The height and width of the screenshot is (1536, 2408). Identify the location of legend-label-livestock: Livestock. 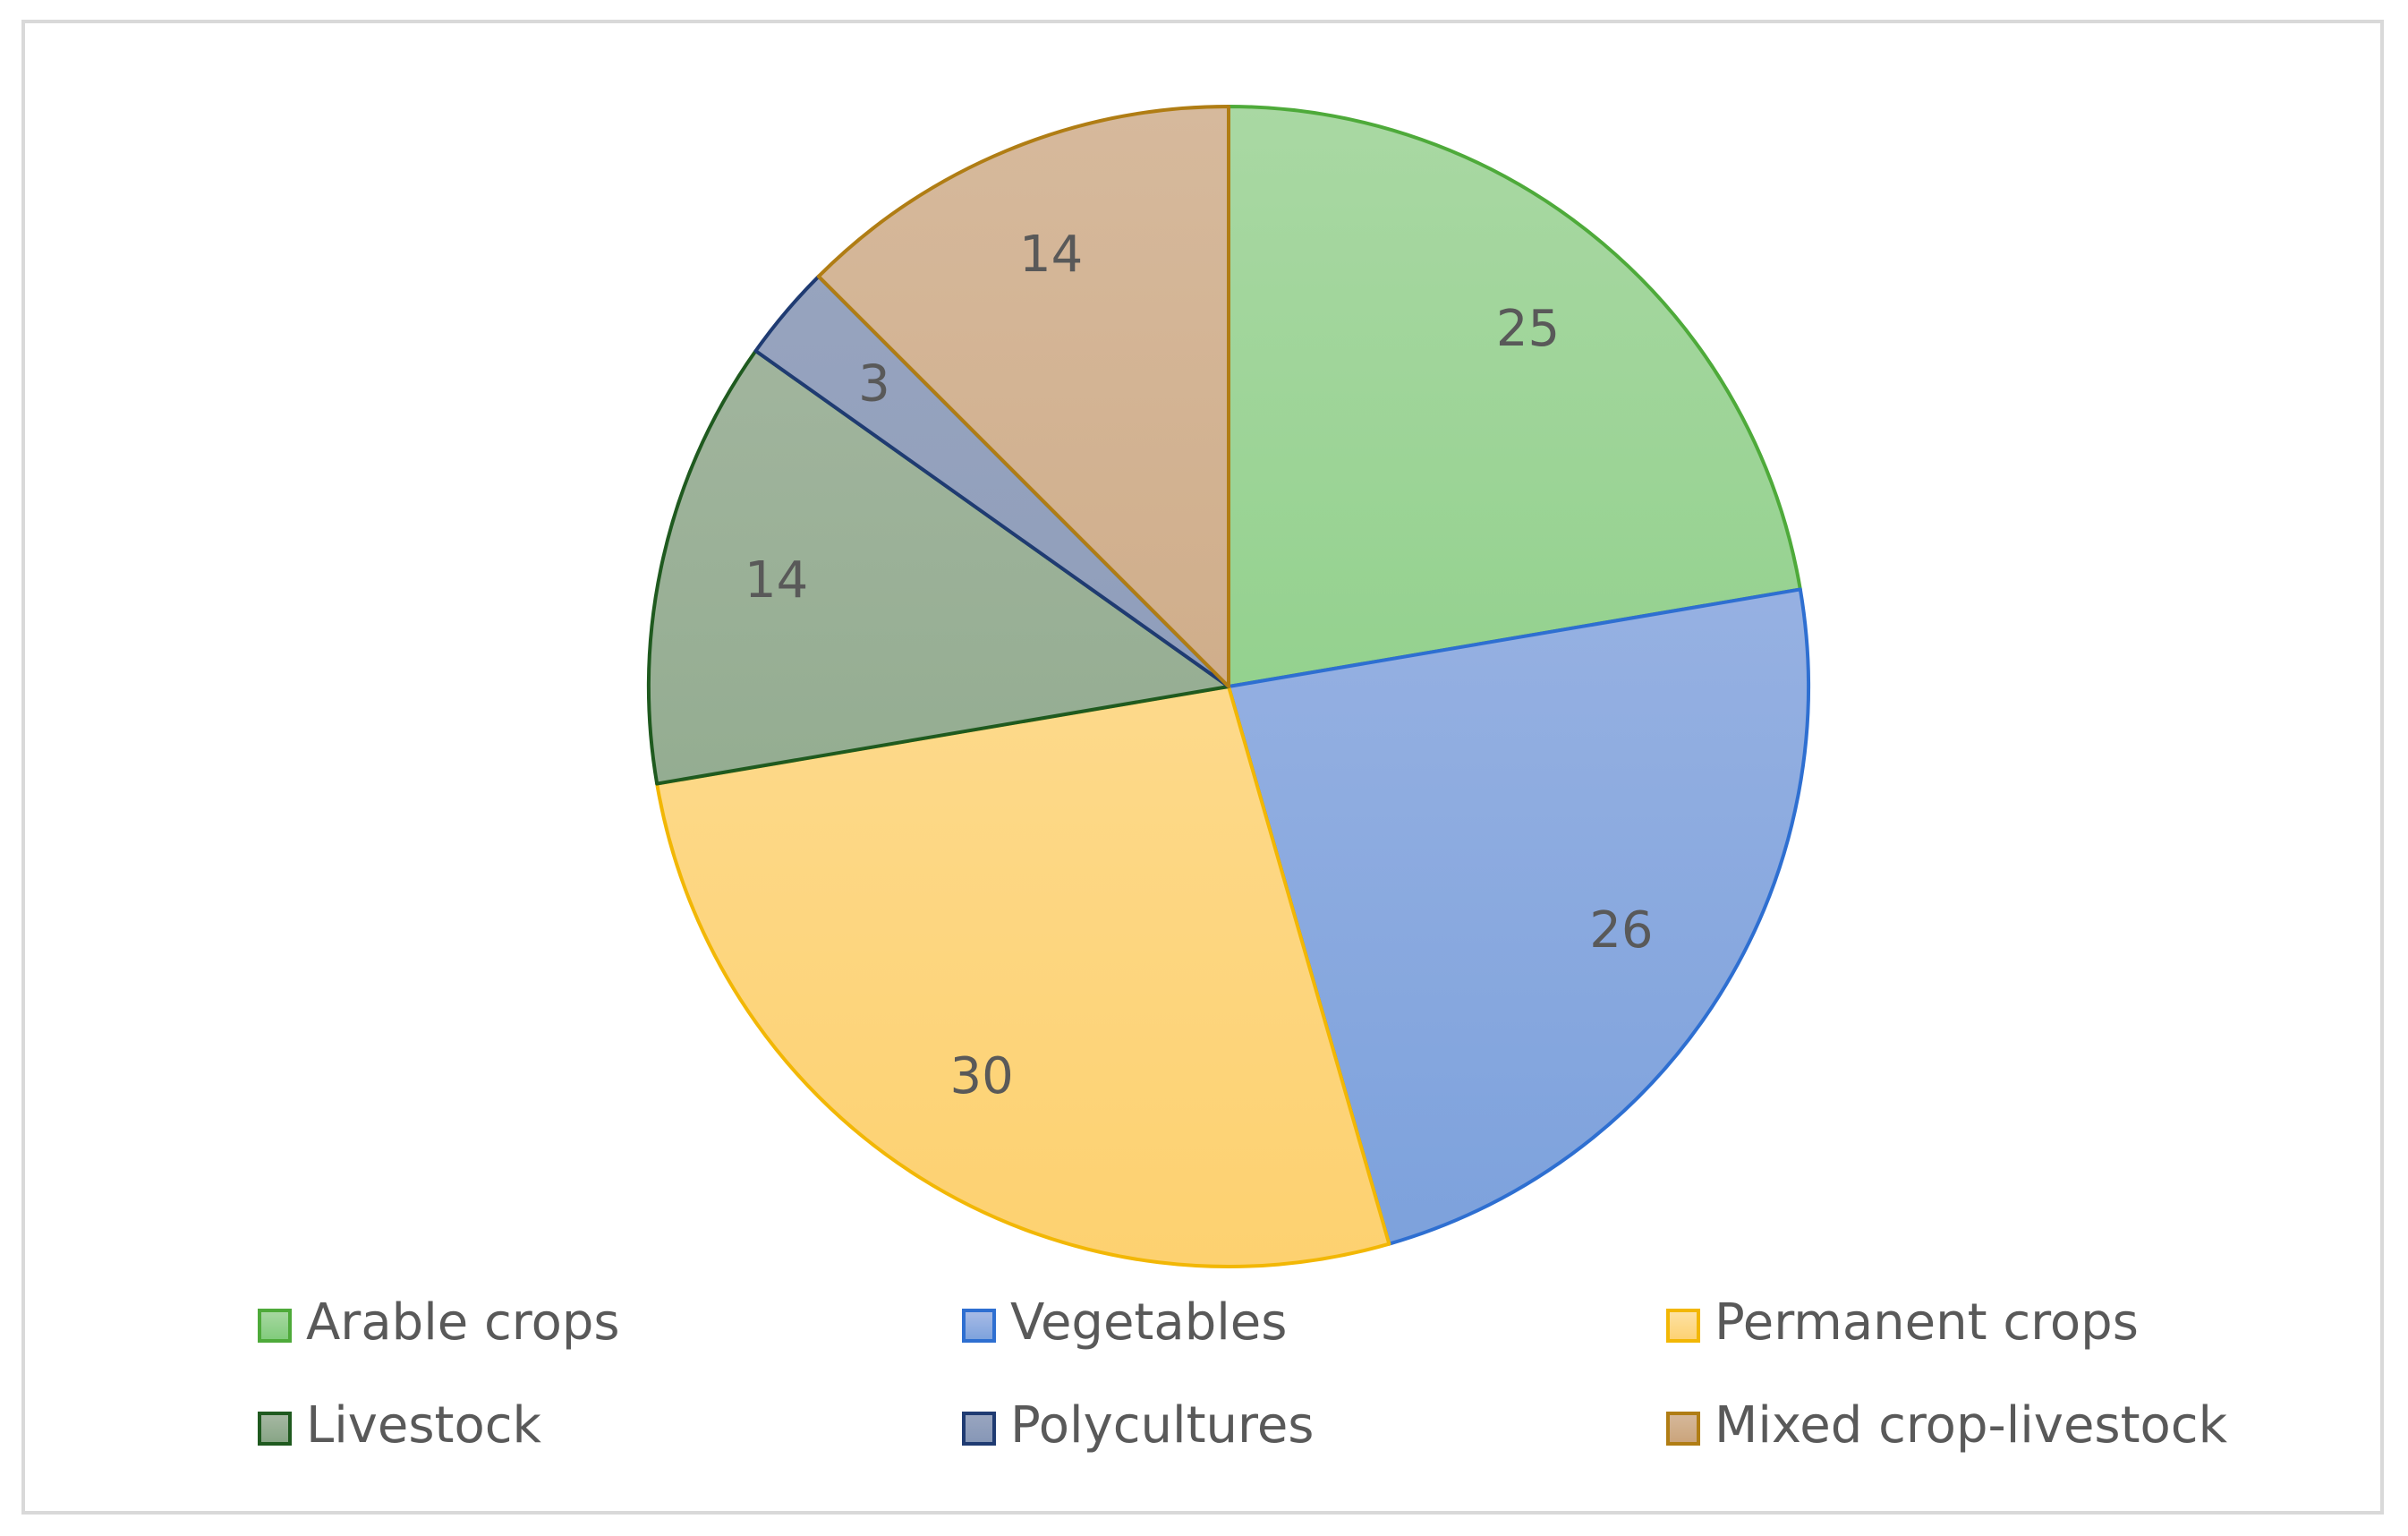
(424, 1425).